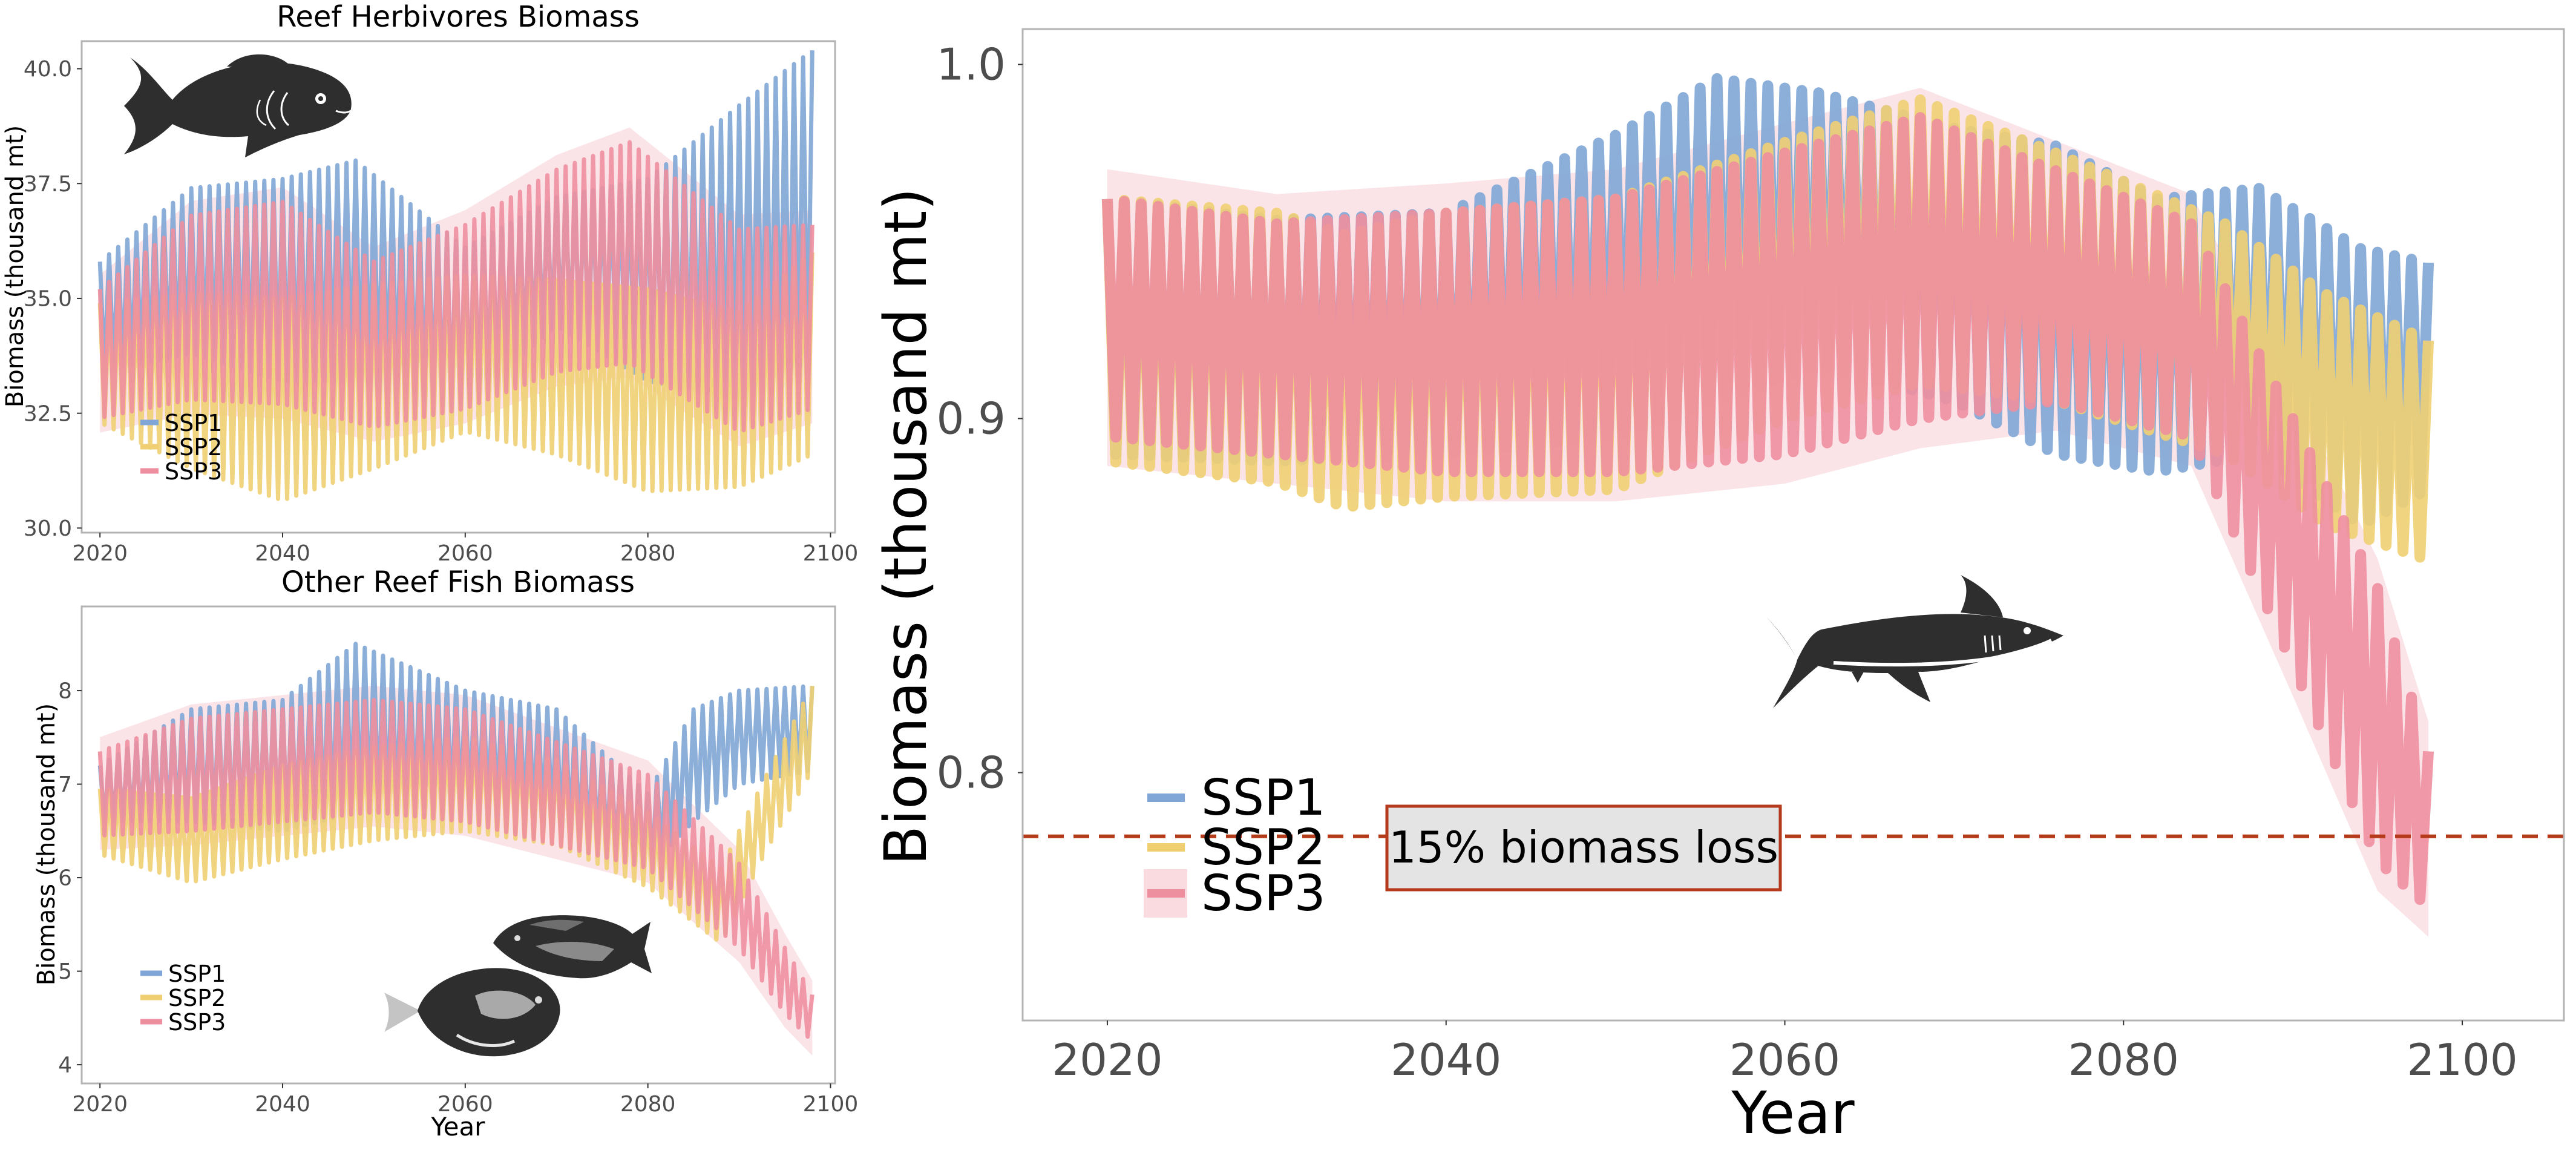 This screenshot has height=1150, width=2576. I want to click on sharks-y-axis-label: Biomass (thousand mt), so click(906, 526).